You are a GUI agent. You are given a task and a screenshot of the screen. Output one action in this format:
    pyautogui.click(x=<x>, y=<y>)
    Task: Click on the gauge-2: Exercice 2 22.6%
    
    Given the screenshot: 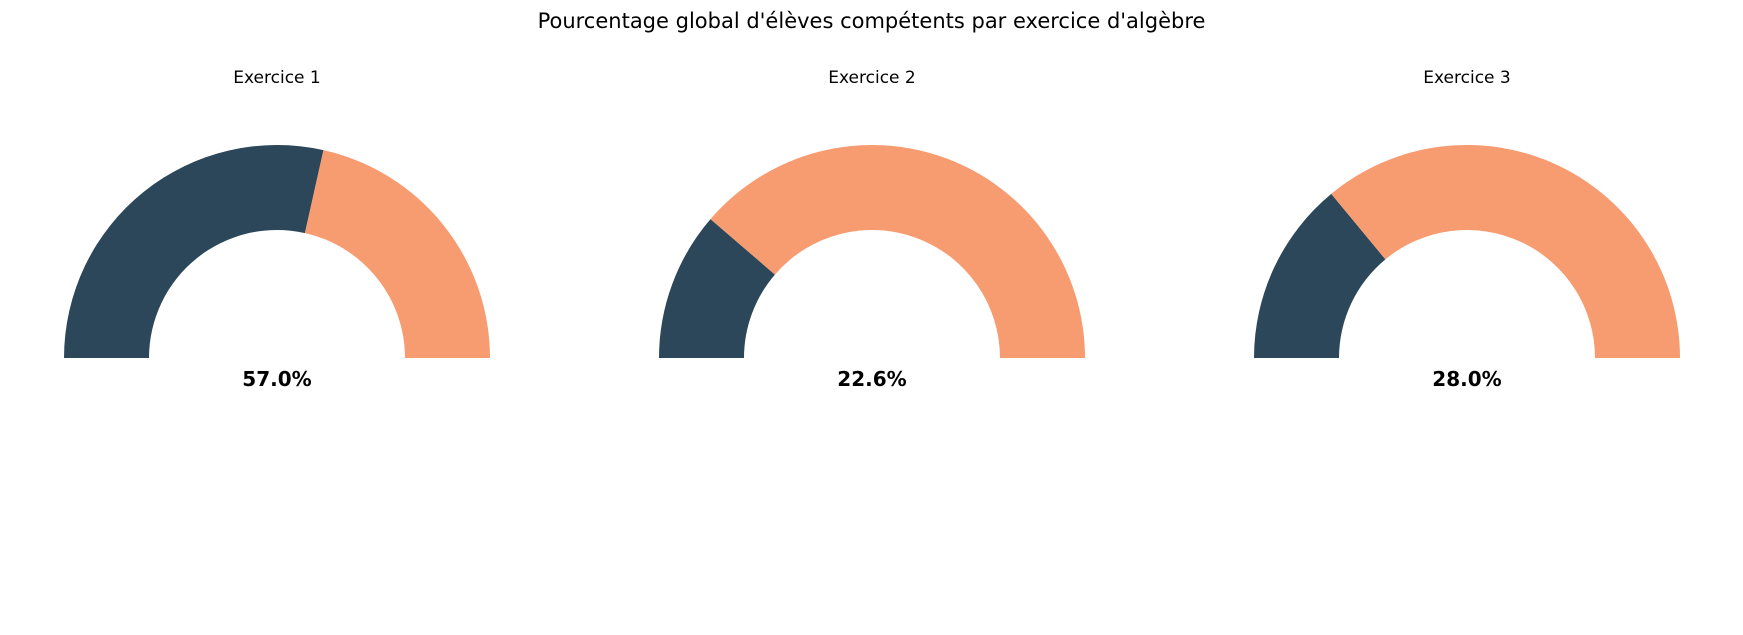 What is the action you would take?
    pyautogui.click(x=872, y=229)
    